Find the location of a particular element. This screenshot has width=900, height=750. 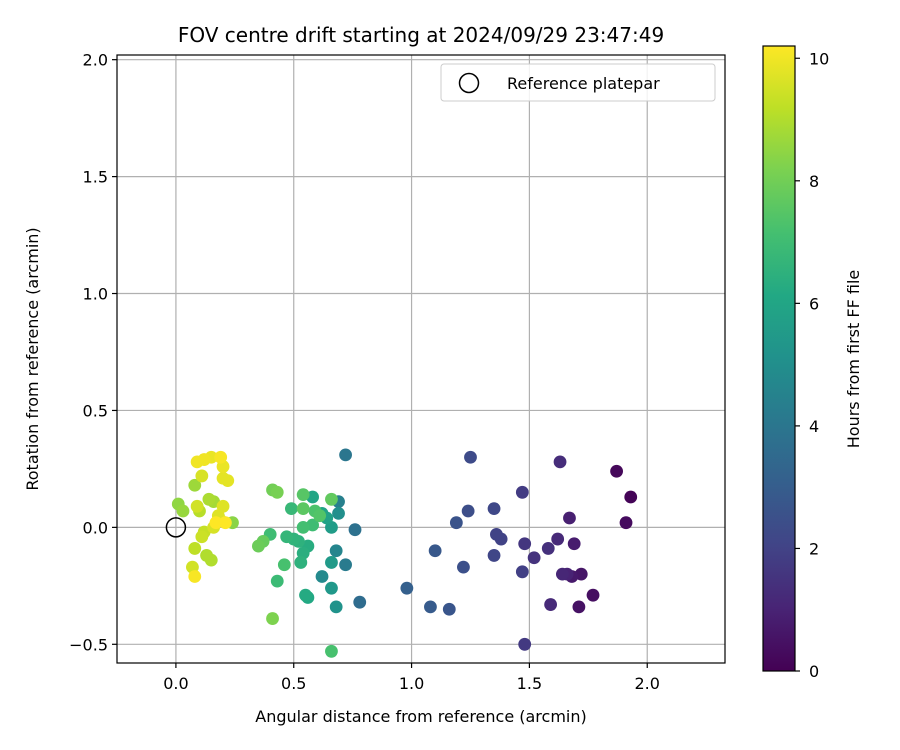

x-axis-ticks: 0.0 0.5 1.0 1.5 2.0 is located at coordinates (411, 678).